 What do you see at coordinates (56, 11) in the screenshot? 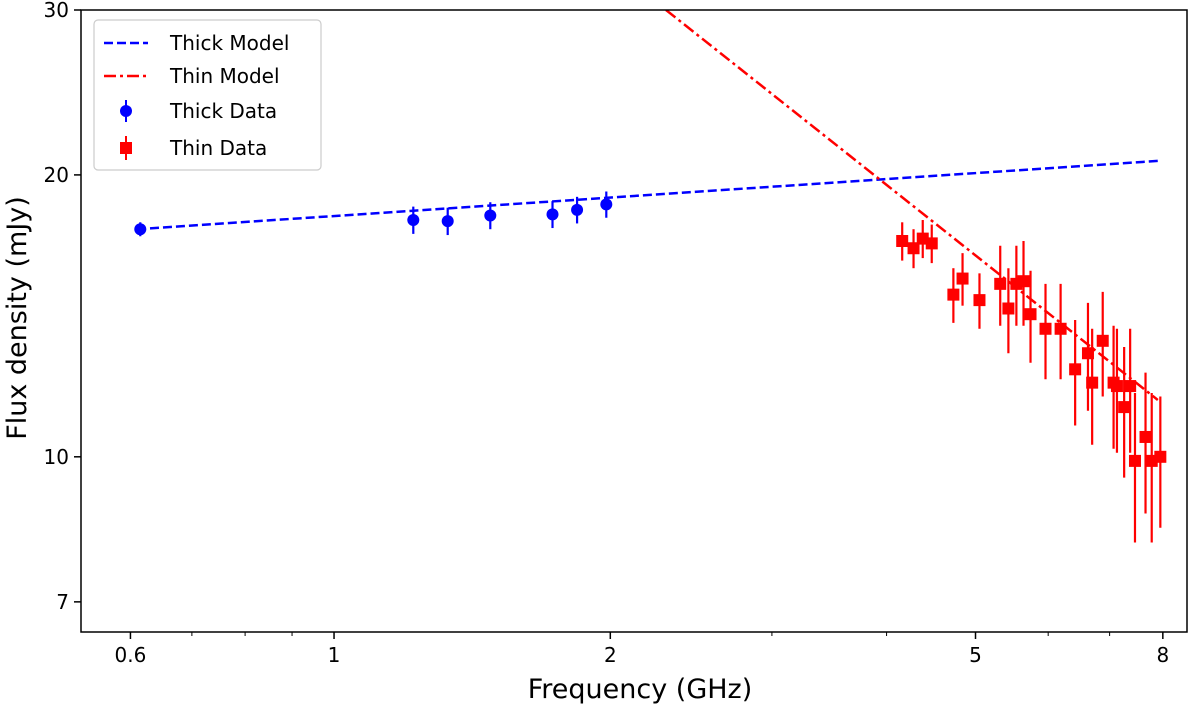
I see `y-tick-label: 30` at bounding box center [56, 11].